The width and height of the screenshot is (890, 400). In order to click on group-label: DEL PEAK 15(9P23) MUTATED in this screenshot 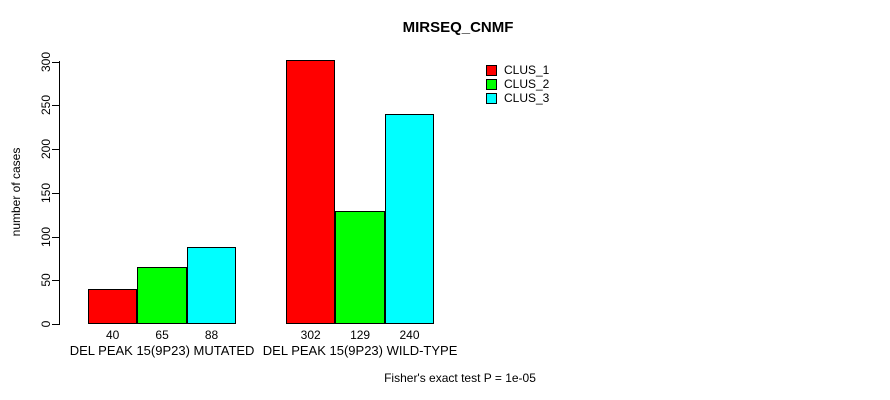, I will do `click(162, 350)`.